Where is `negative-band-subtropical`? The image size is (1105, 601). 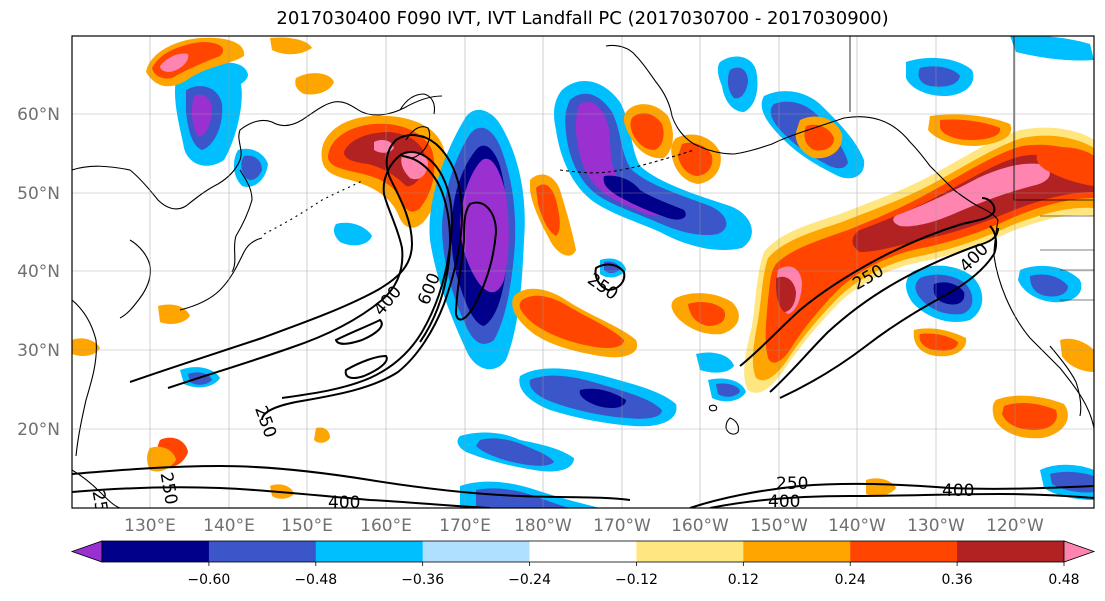 negative-band-subtropical is located at coordinates (775, 438).